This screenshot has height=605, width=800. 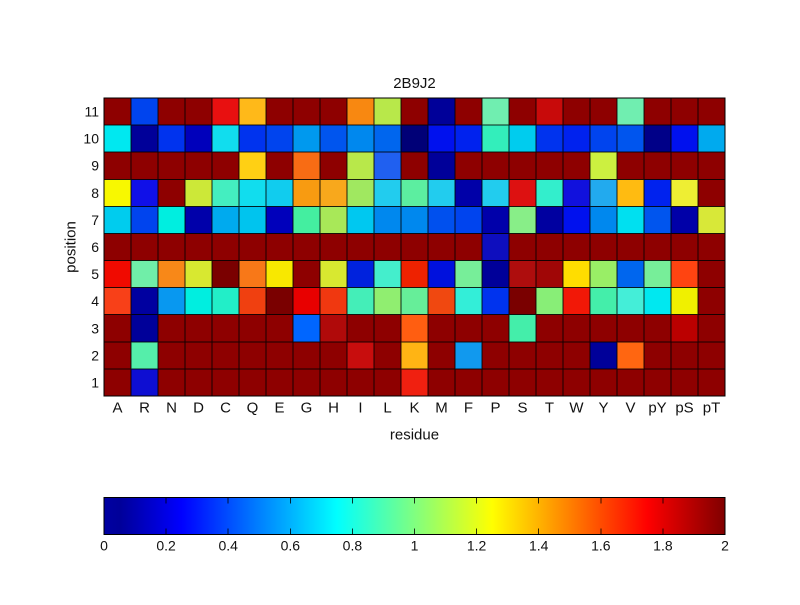 What do you see at coordinates (279, 408) in the screenshot?
I see `svg-text: E` at bounding box center [279, 408].